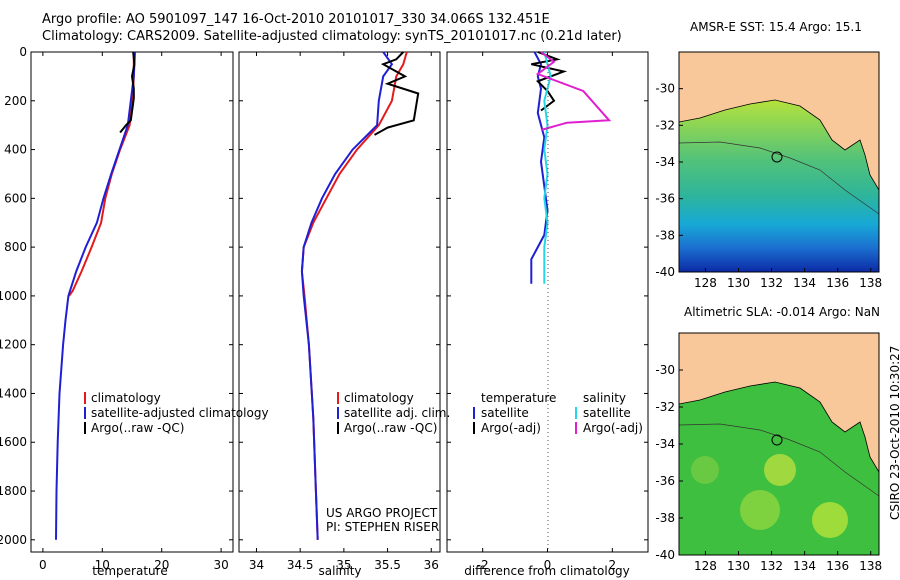 The image size is (900, 580). I want to click on sst-map-title: AMSR-E SST: 15.4 Argo: 15.1, so click(776, 27).